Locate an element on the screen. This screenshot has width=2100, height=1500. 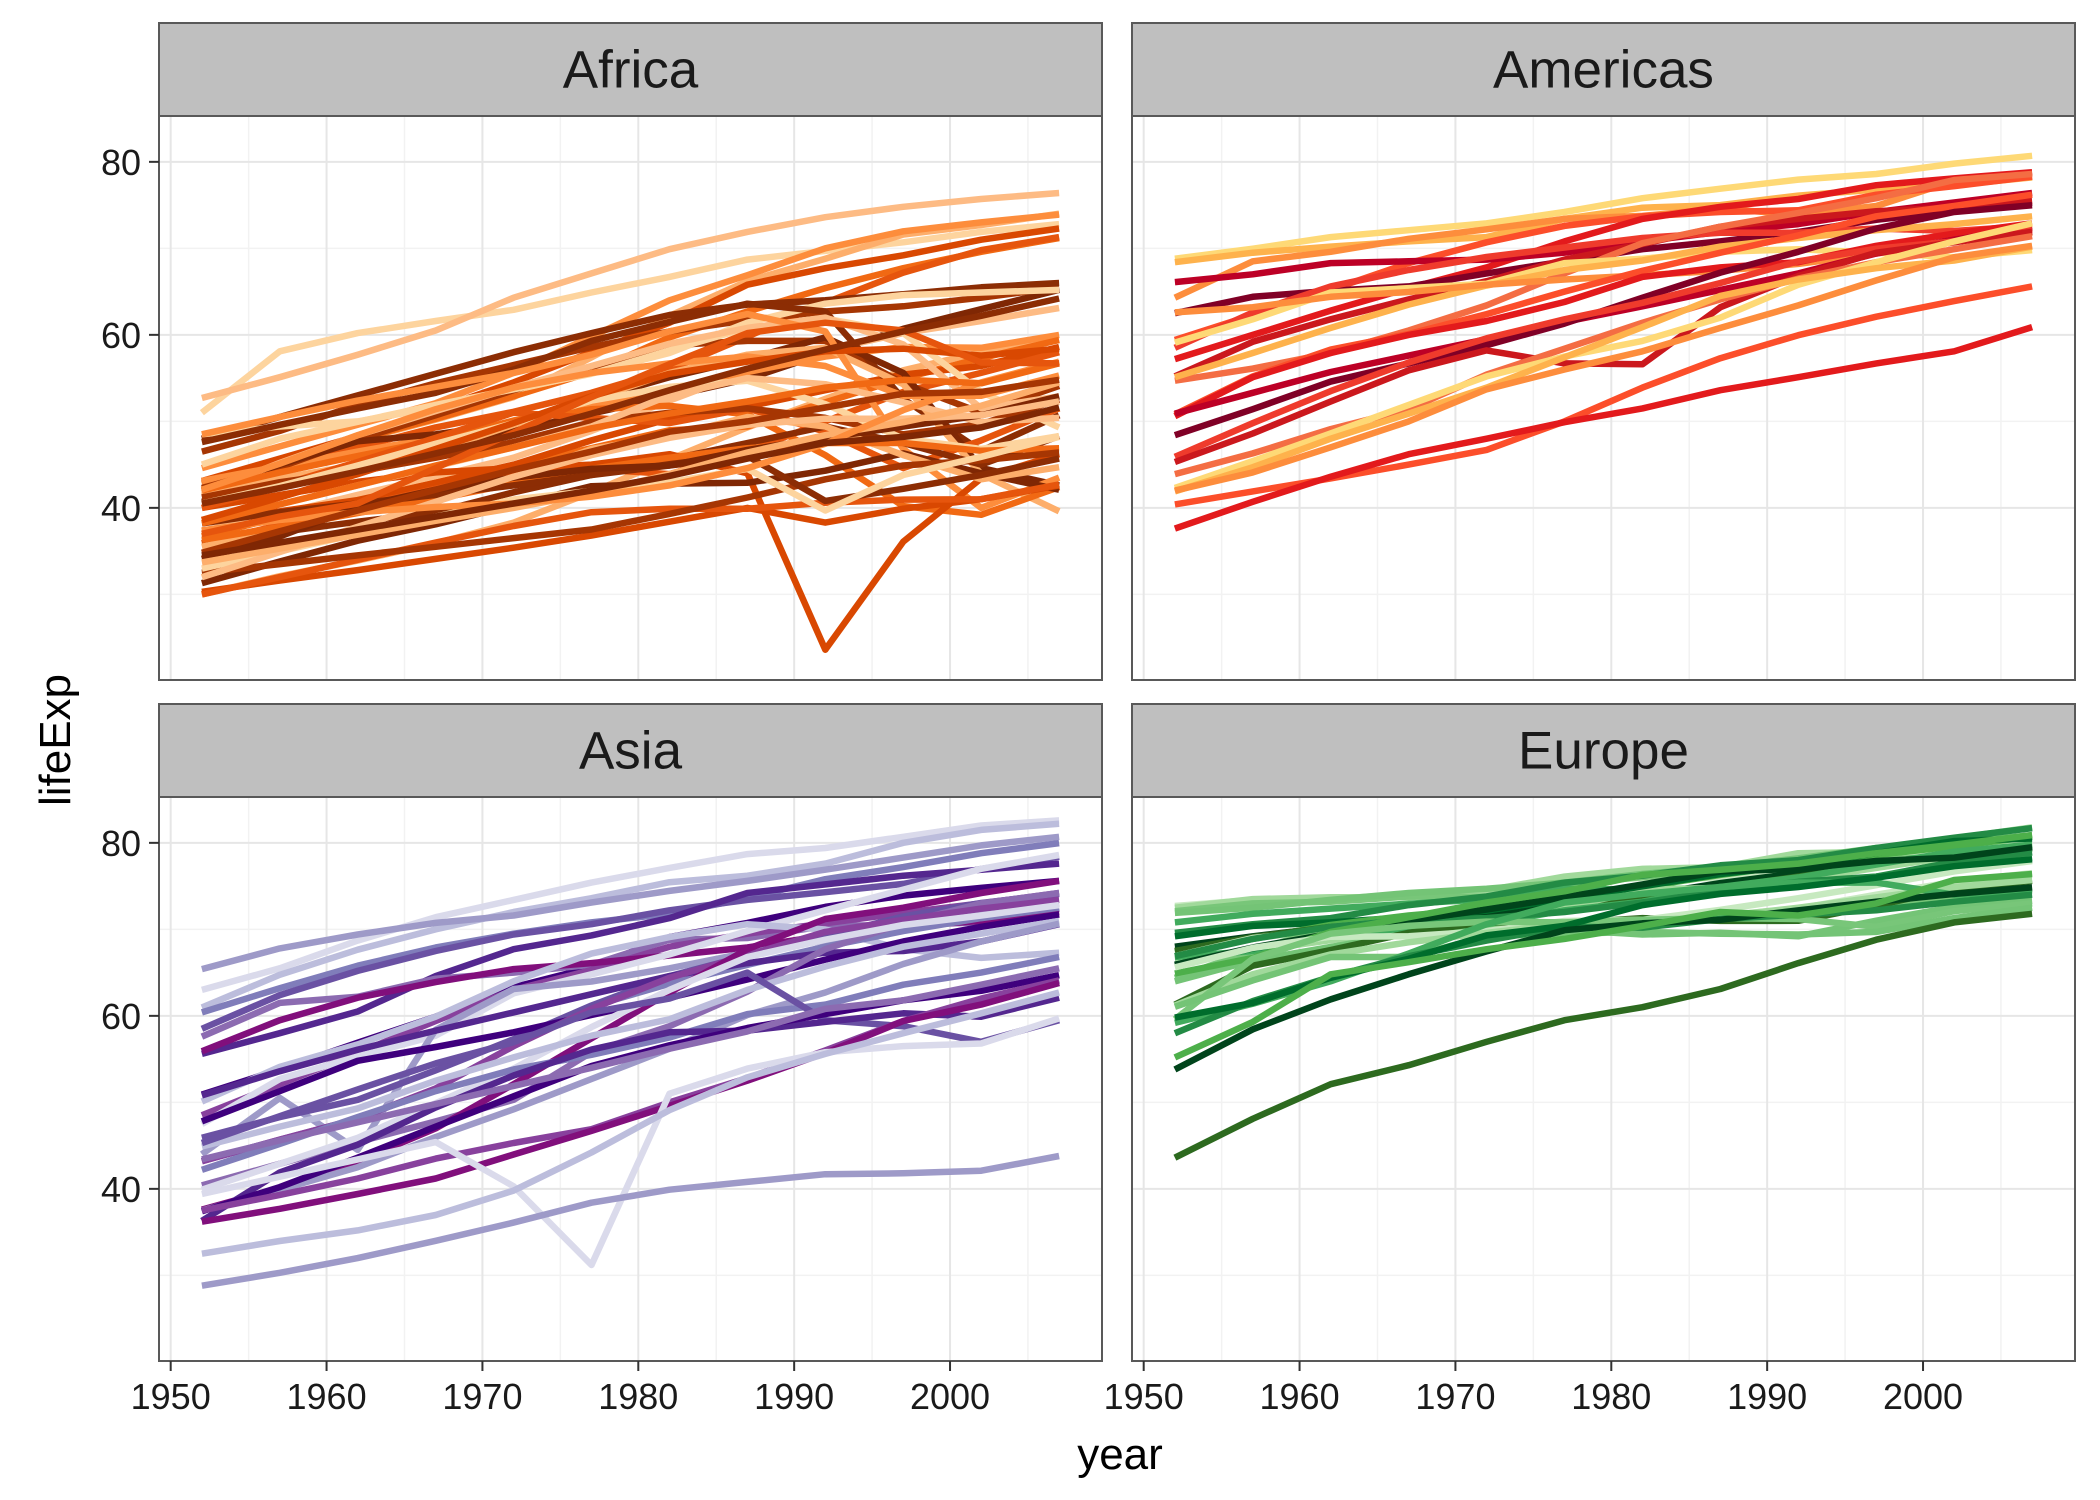
series-lines-africa is located at coordinates (630, 421).